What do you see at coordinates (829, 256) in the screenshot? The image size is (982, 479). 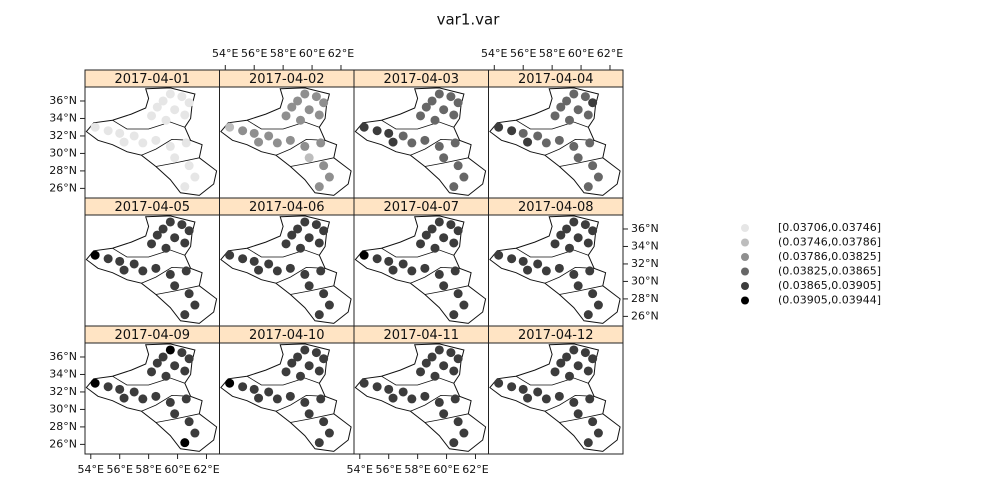 I see `legend-label: (0.03786,0.03825]` at bounding box center [829, 256].